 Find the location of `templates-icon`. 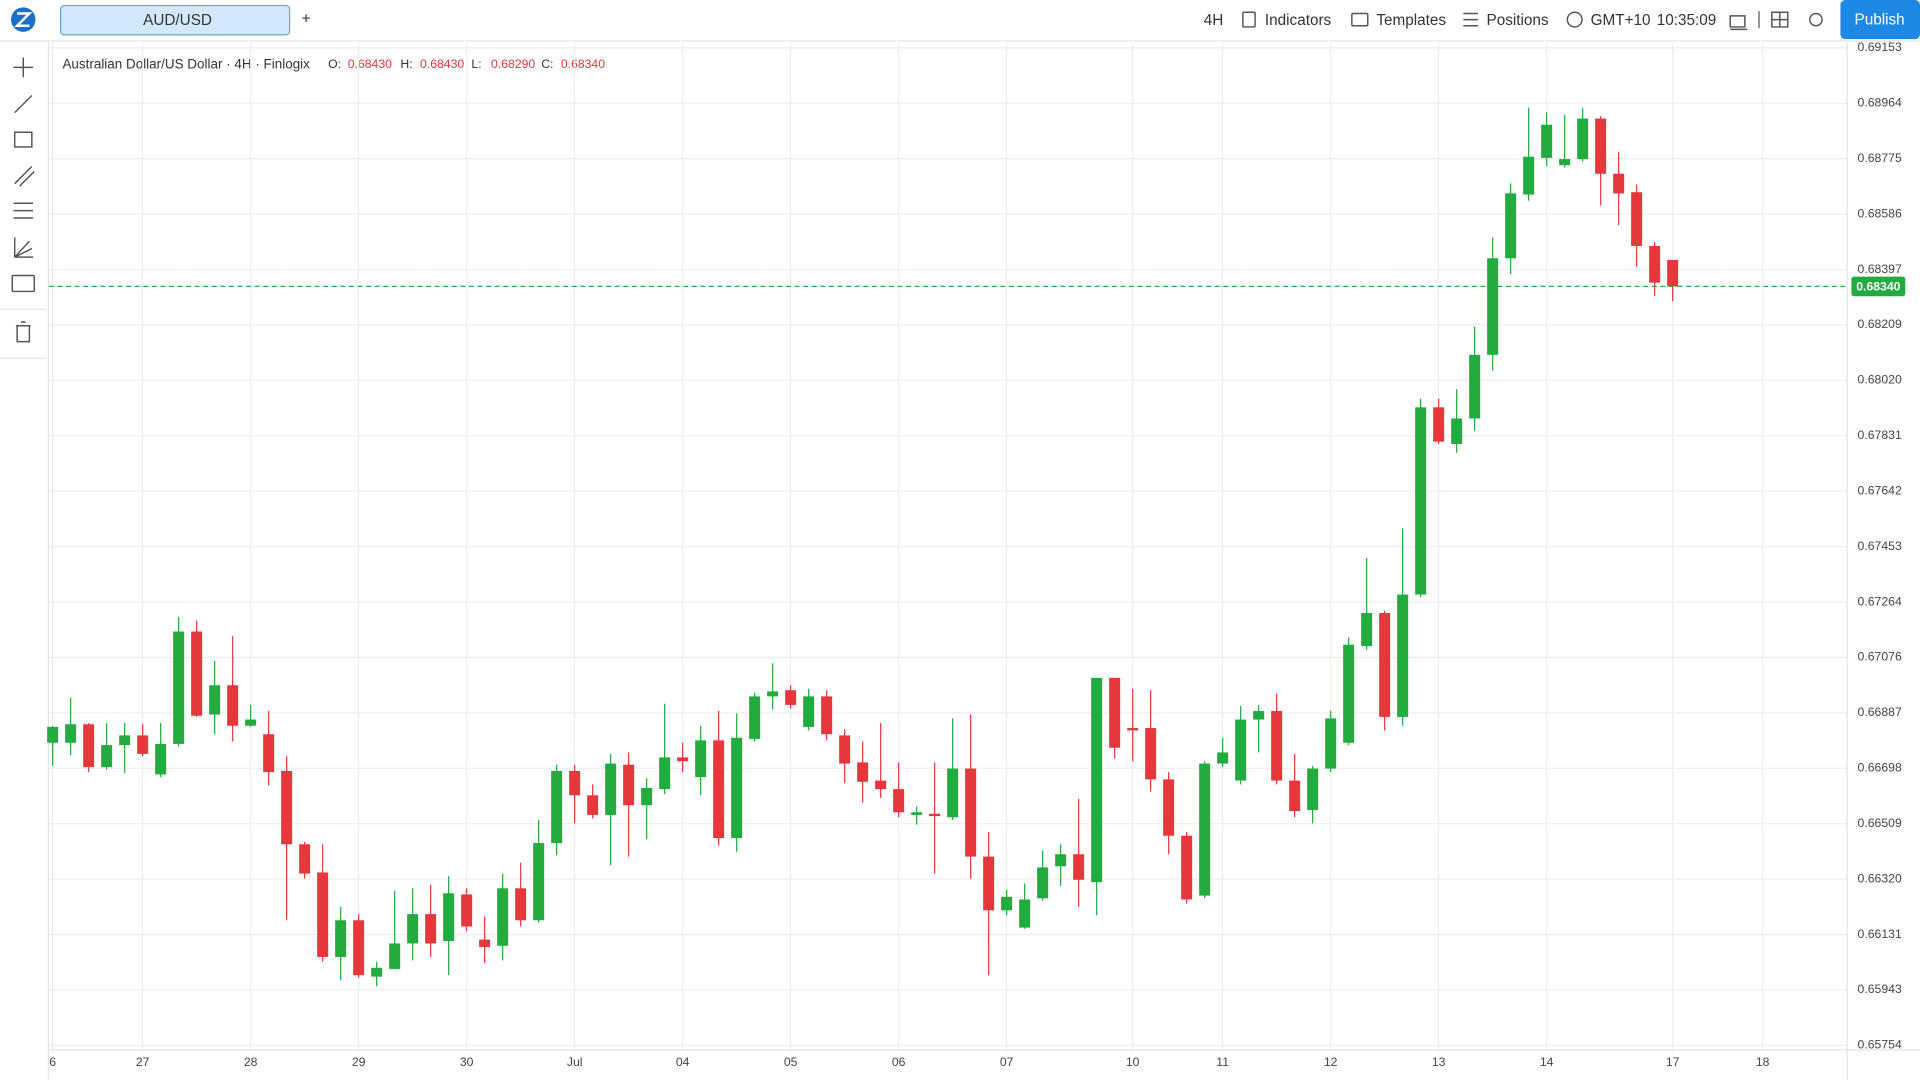

templates-icon is located at coordinates (1360, 19).